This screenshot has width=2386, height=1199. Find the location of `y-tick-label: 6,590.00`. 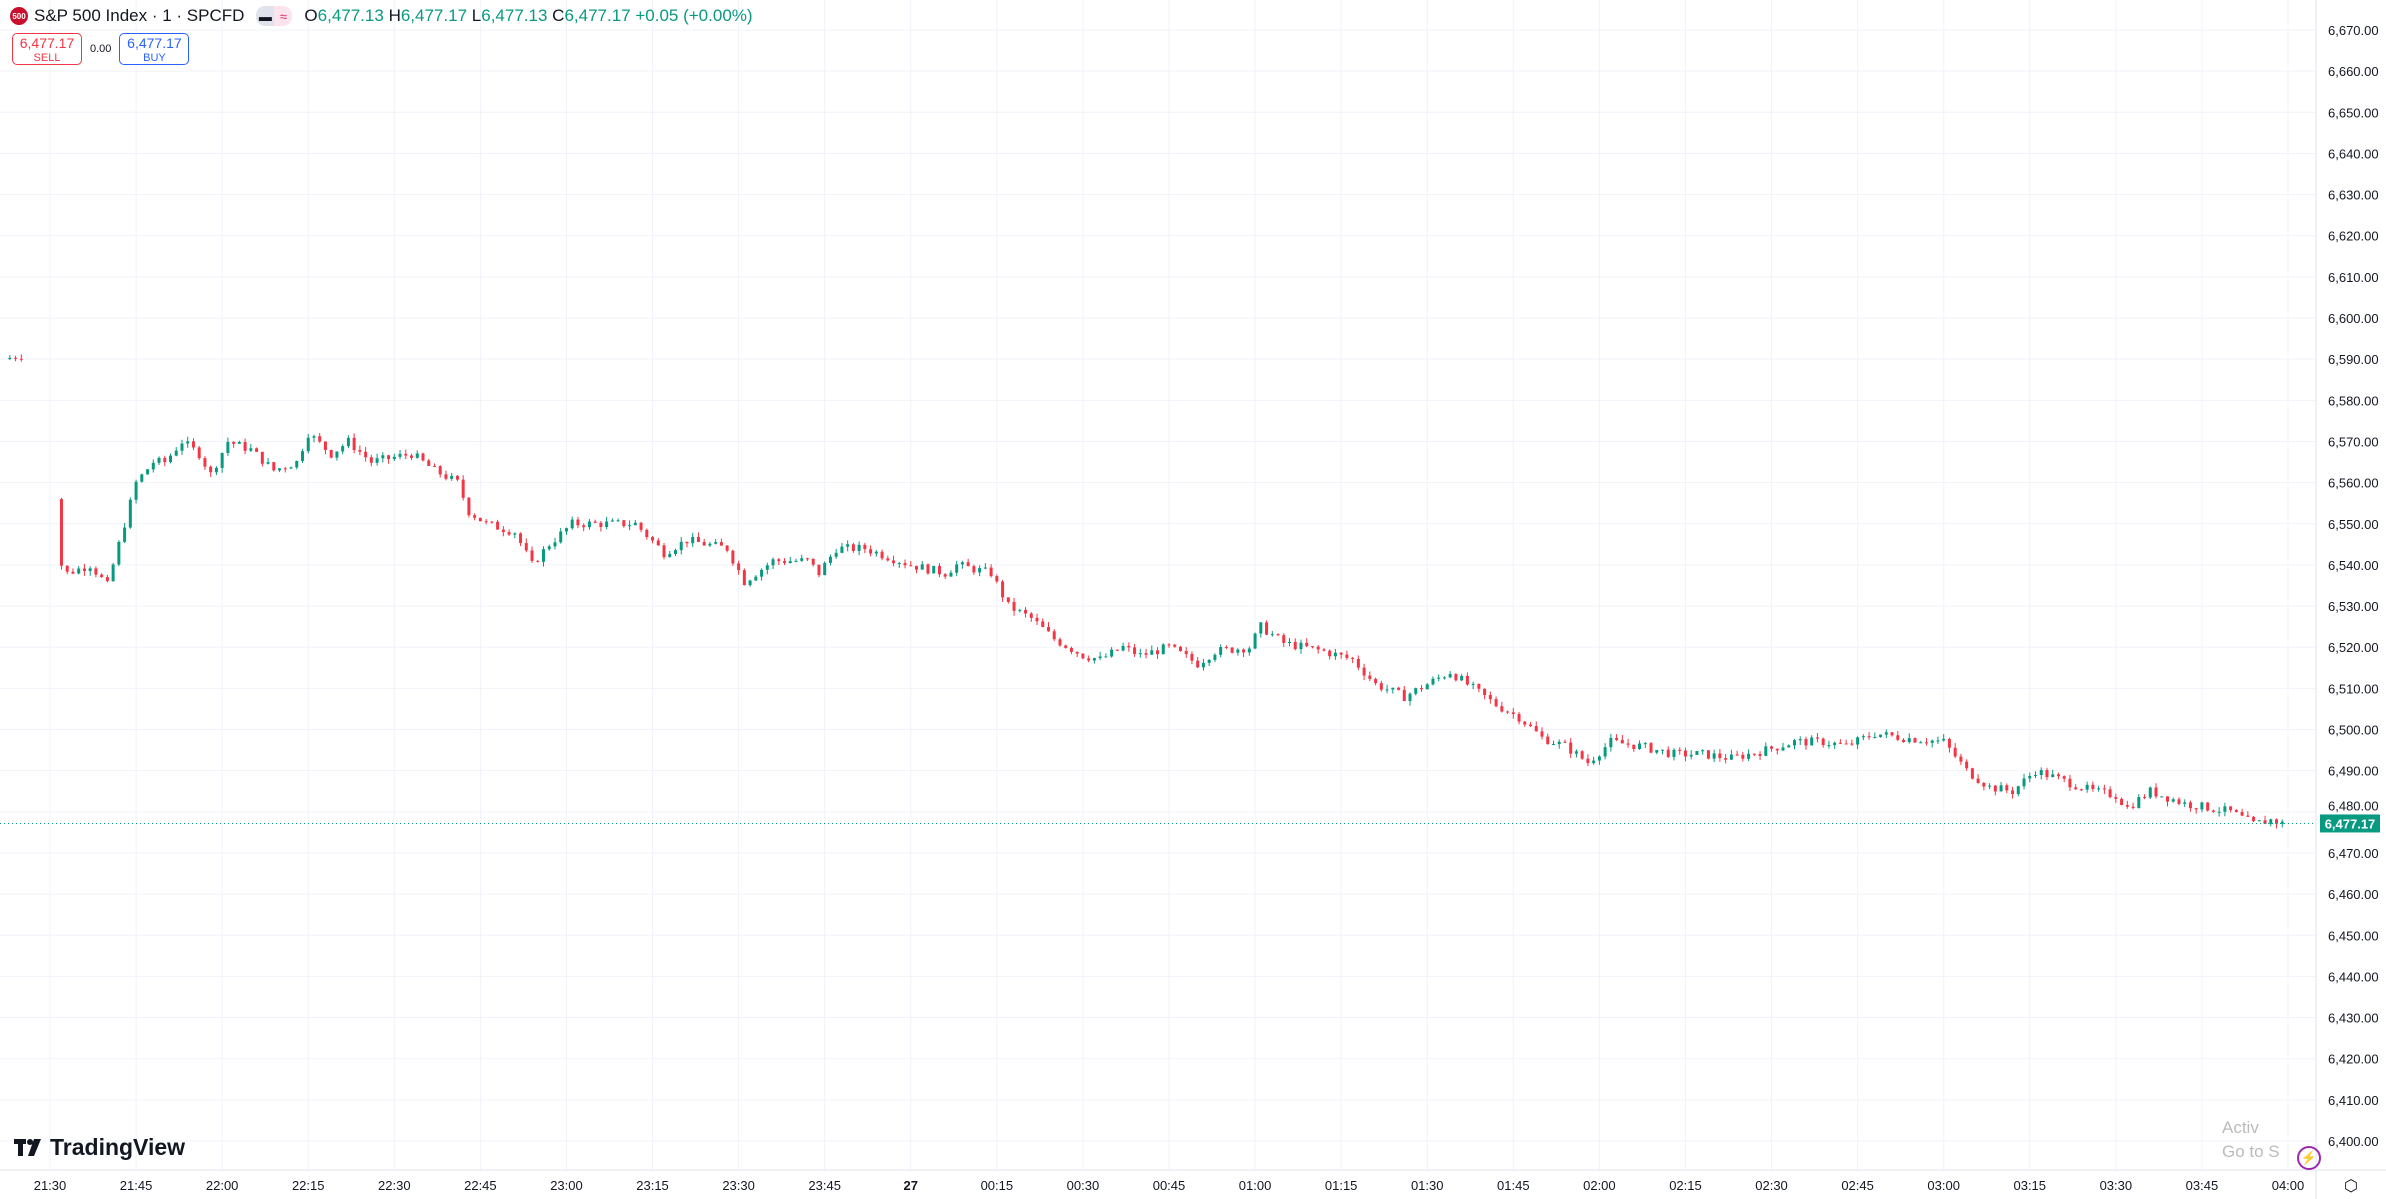

y-tick-label: 6,590.00 is located at coordinates (2353, 359).